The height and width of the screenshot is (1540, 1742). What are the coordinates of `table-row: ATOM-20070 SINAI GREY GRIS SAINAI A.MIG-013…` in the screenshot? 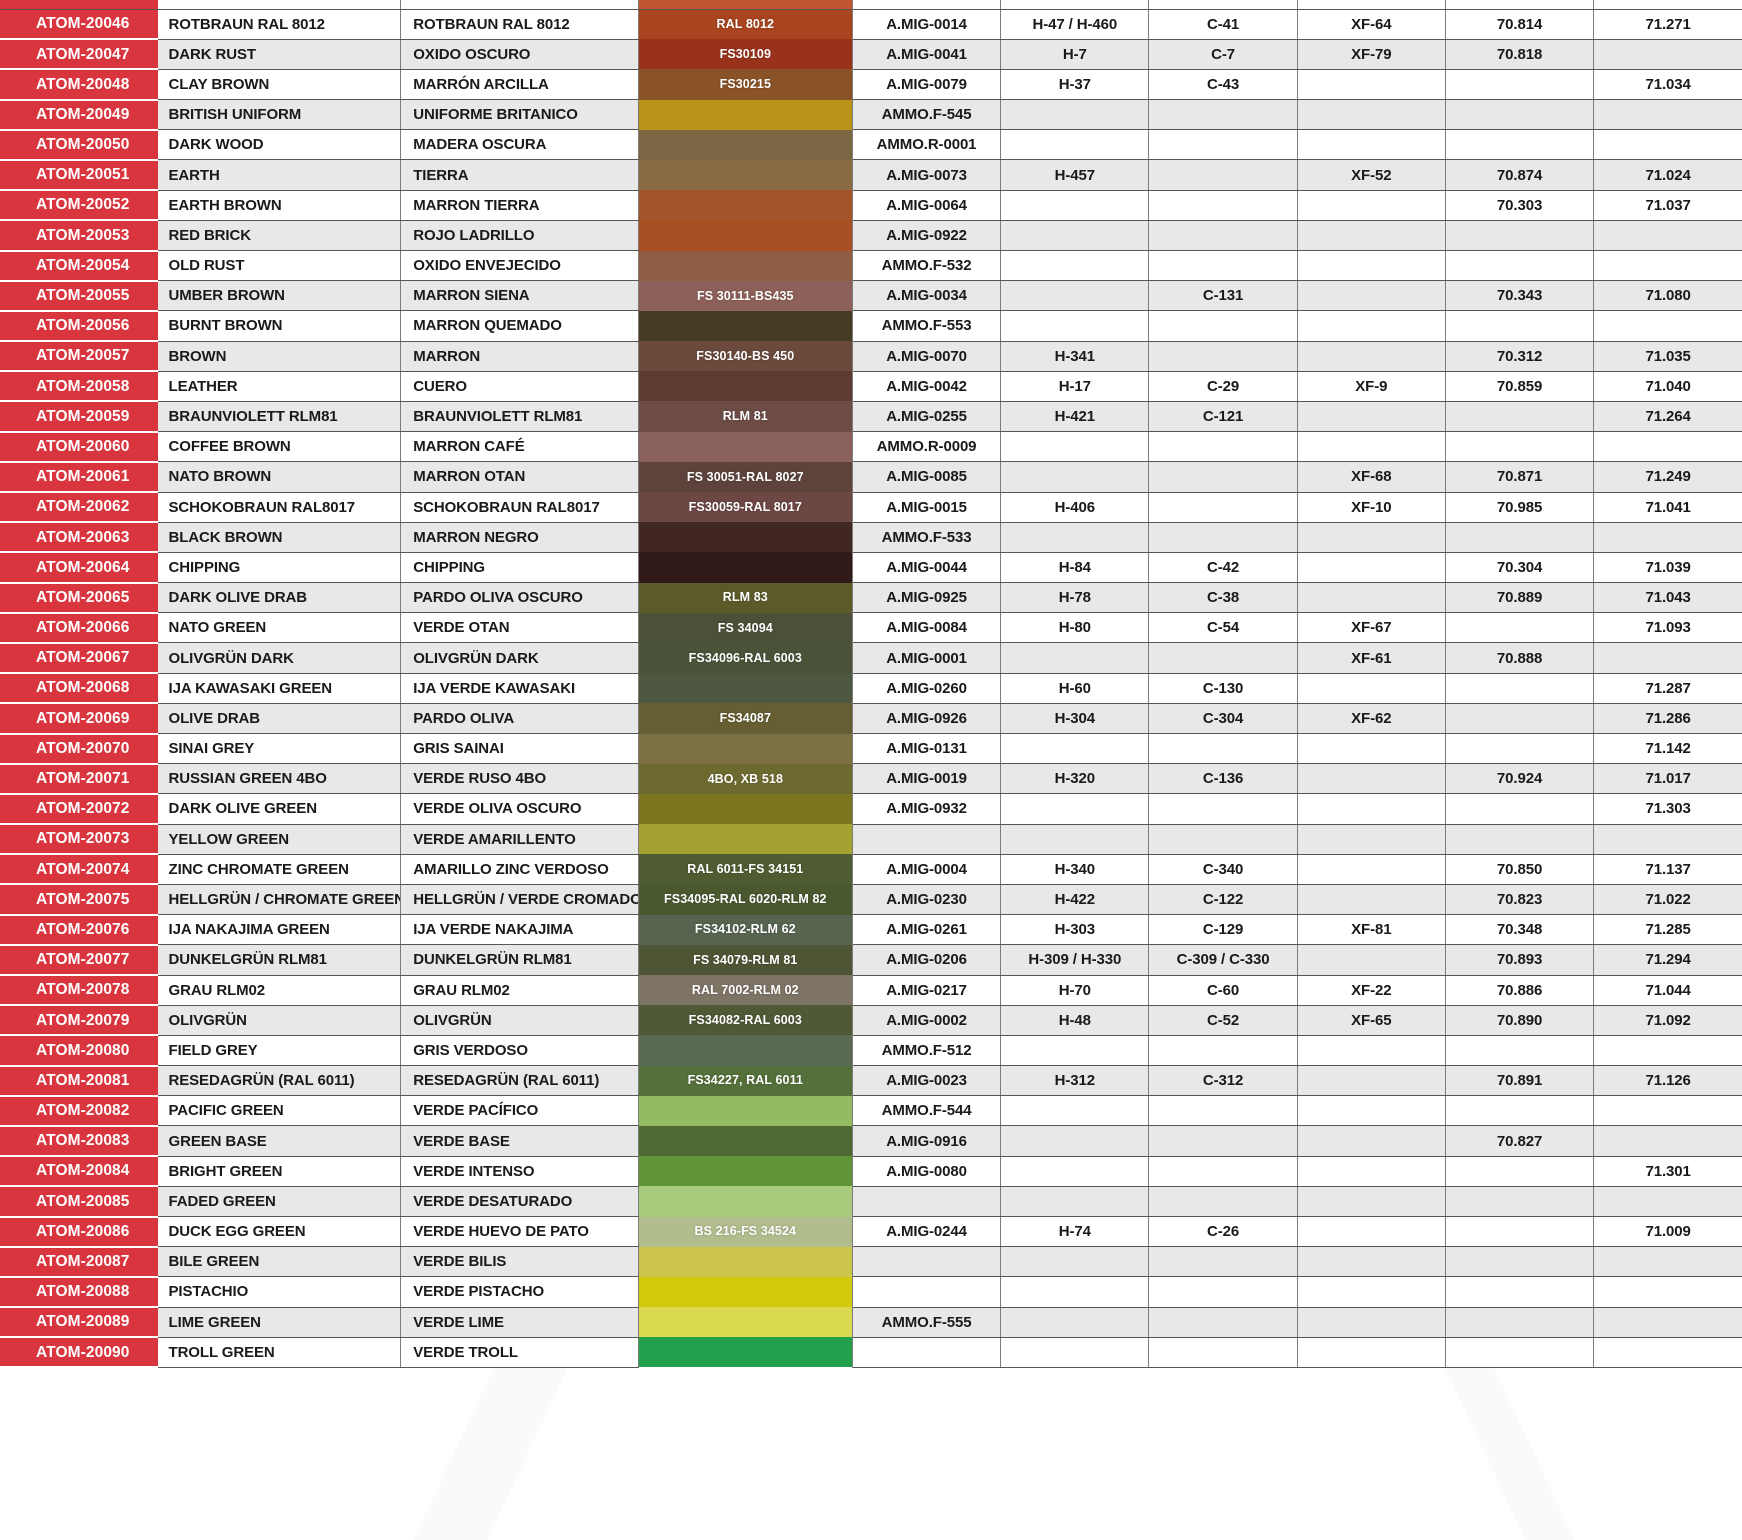 It's located at (871, 749).